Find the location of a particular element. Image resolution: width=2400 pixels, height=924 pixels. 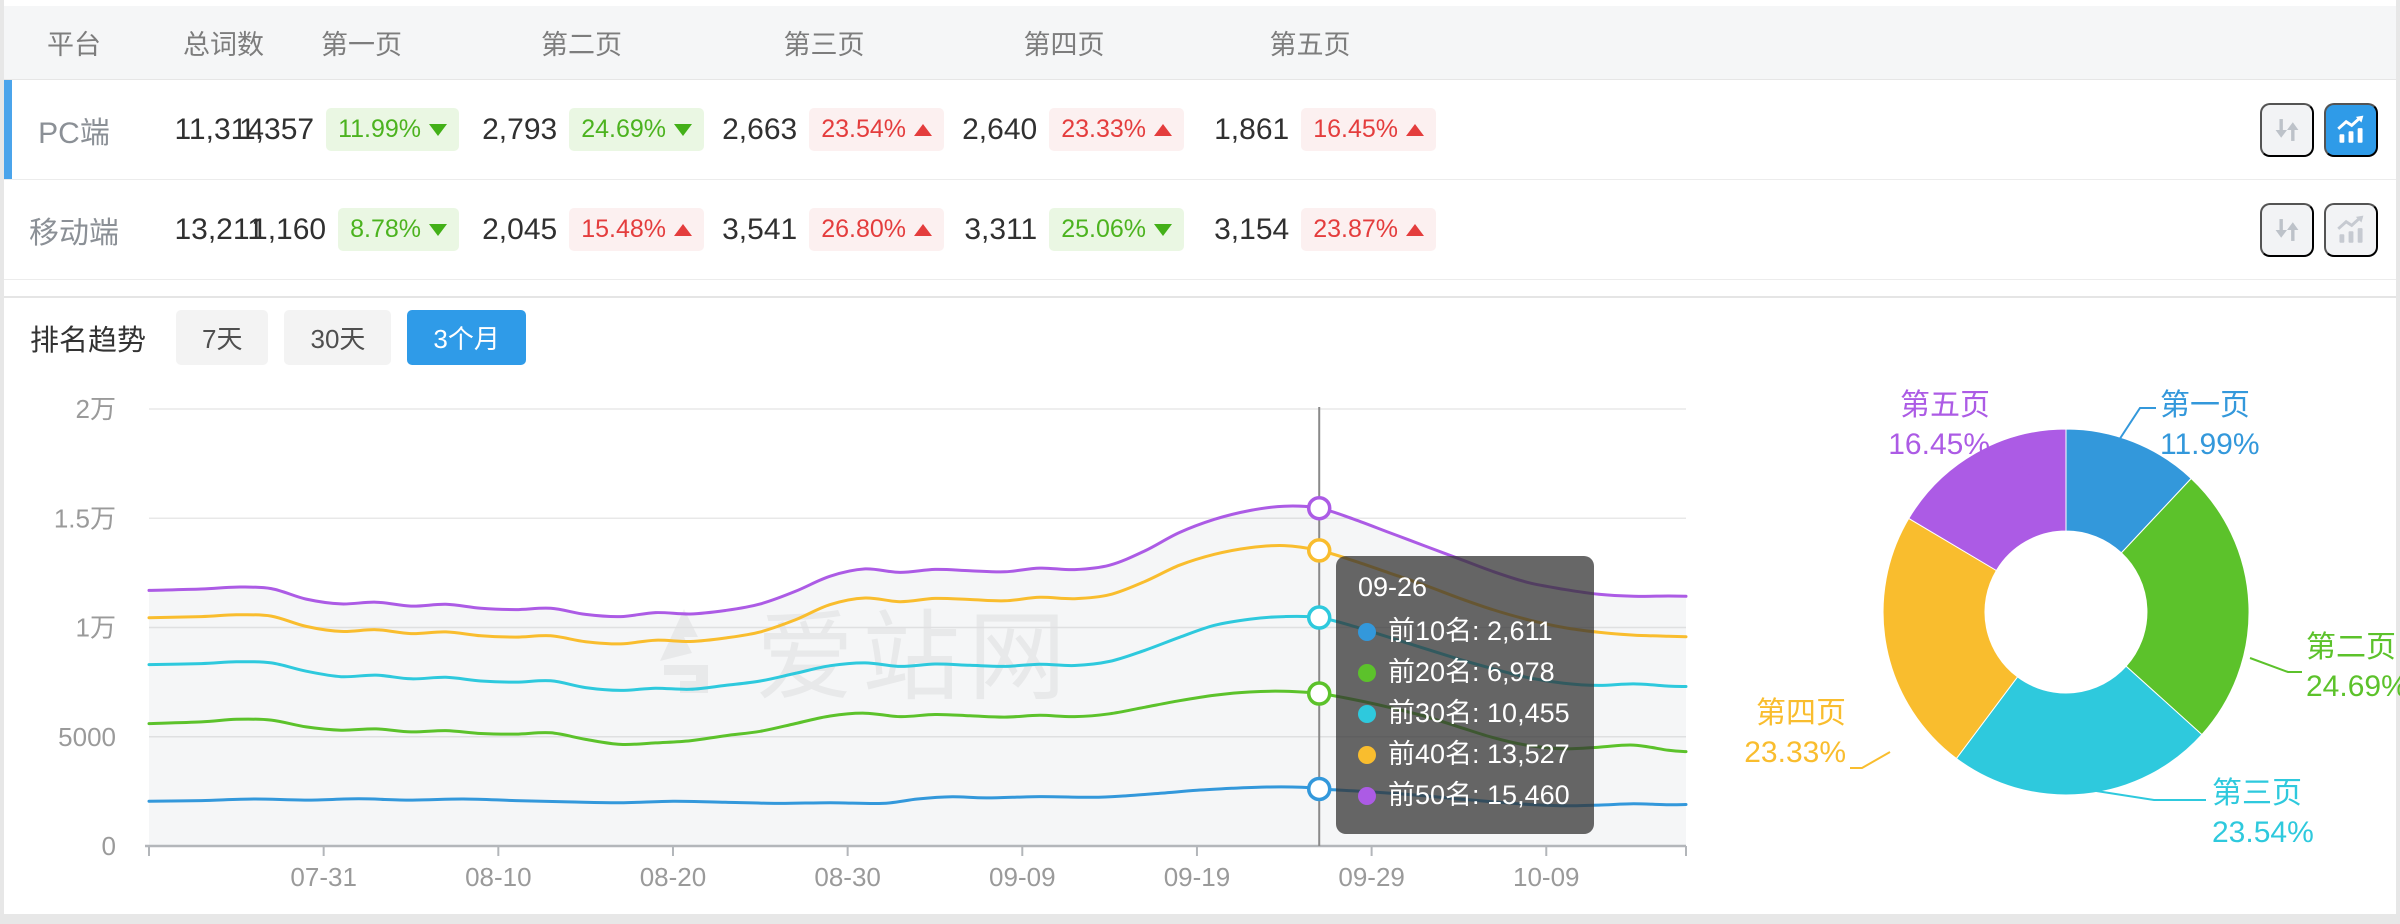

trend-chart-icon is located at coordinates (2350, 229).